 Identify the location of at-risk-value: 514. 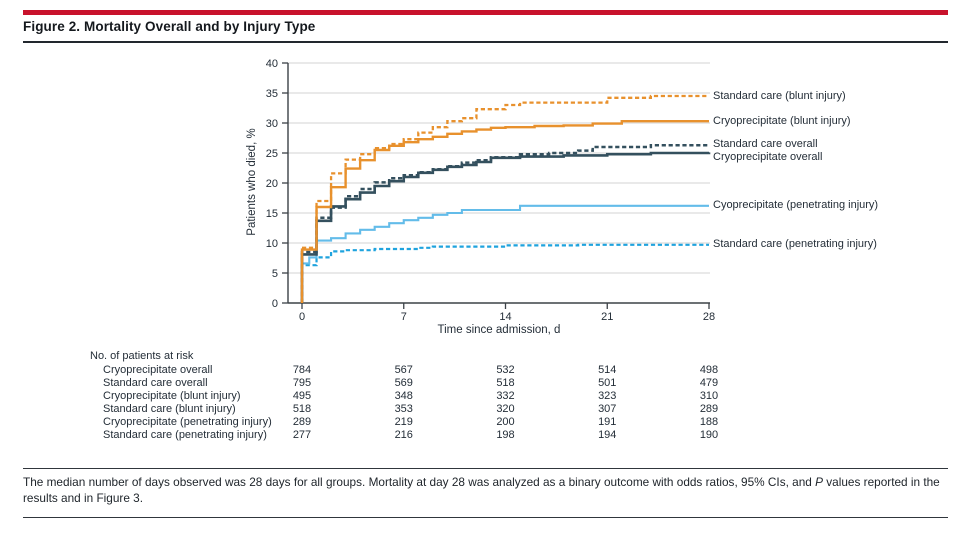
(607, 369).